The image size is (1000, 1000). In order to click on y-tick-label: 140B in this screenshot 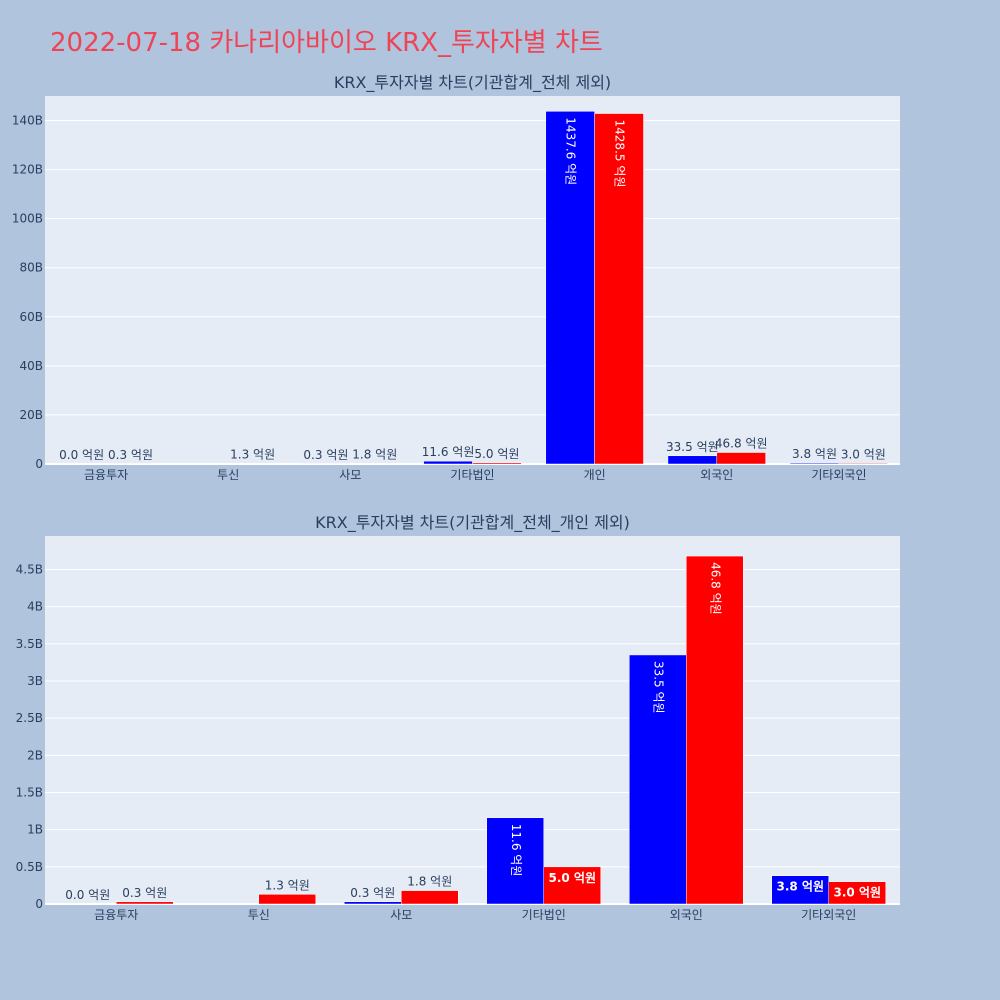, I will do `click(27, 121)`.